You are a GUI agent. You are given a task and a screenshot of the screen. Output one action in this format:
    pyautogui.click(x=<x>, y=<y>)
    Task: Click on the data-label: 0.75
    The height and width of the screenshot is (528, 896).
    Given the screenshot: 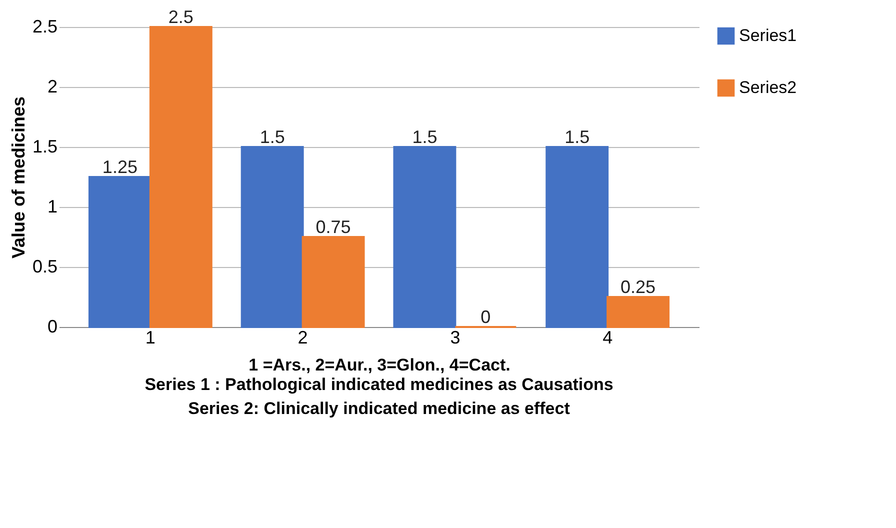 What is the action you would take?
    pyautogui.click(x=333, y=227)
    